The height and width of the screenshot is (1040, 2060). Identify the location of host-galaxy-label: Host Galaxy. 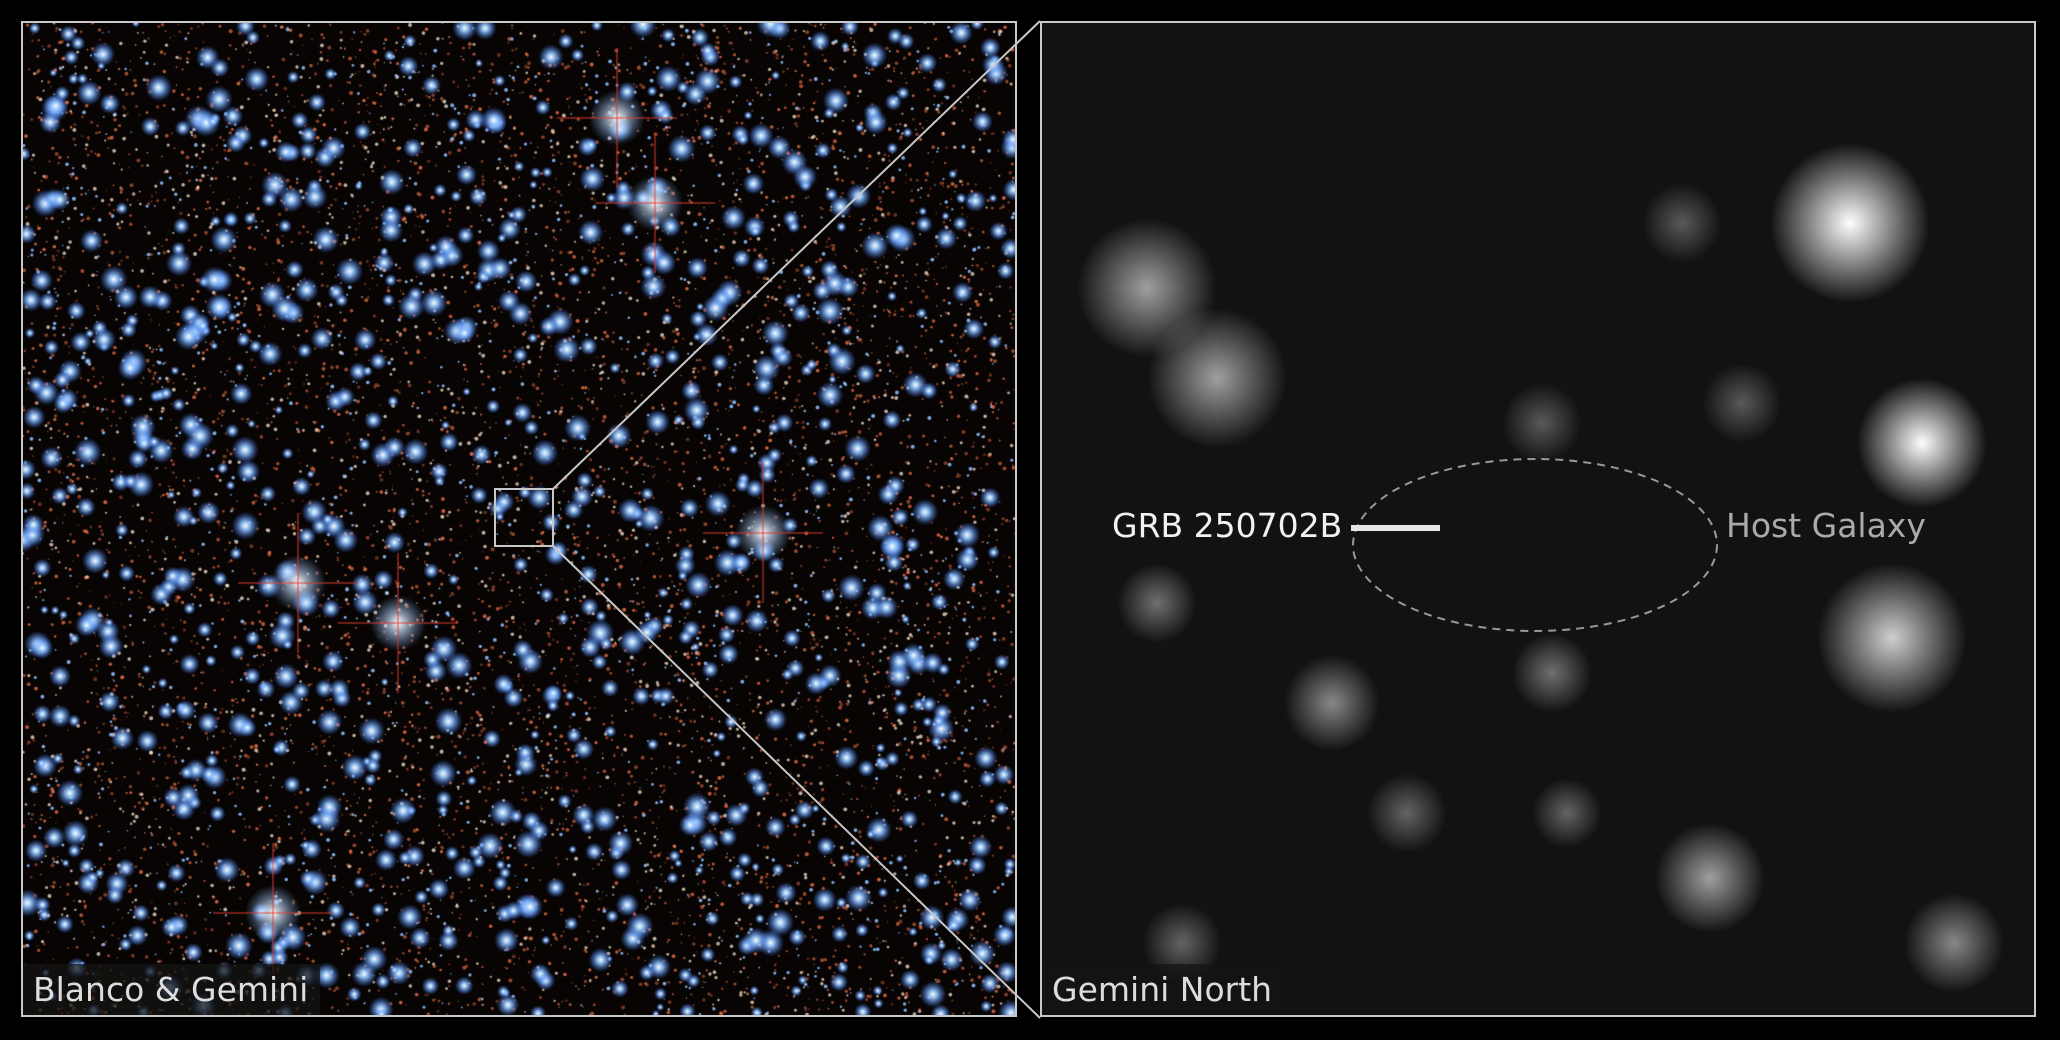
(1826, 525).